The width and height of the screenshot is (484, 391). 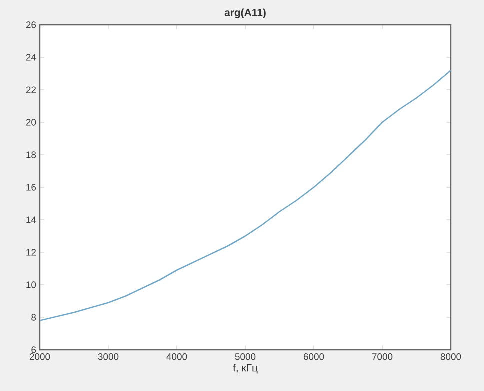 What do you see at coordinates (382, 357) in the screenshot?
I see `x-tick-label: 7000` at bounding box center [382, 357].